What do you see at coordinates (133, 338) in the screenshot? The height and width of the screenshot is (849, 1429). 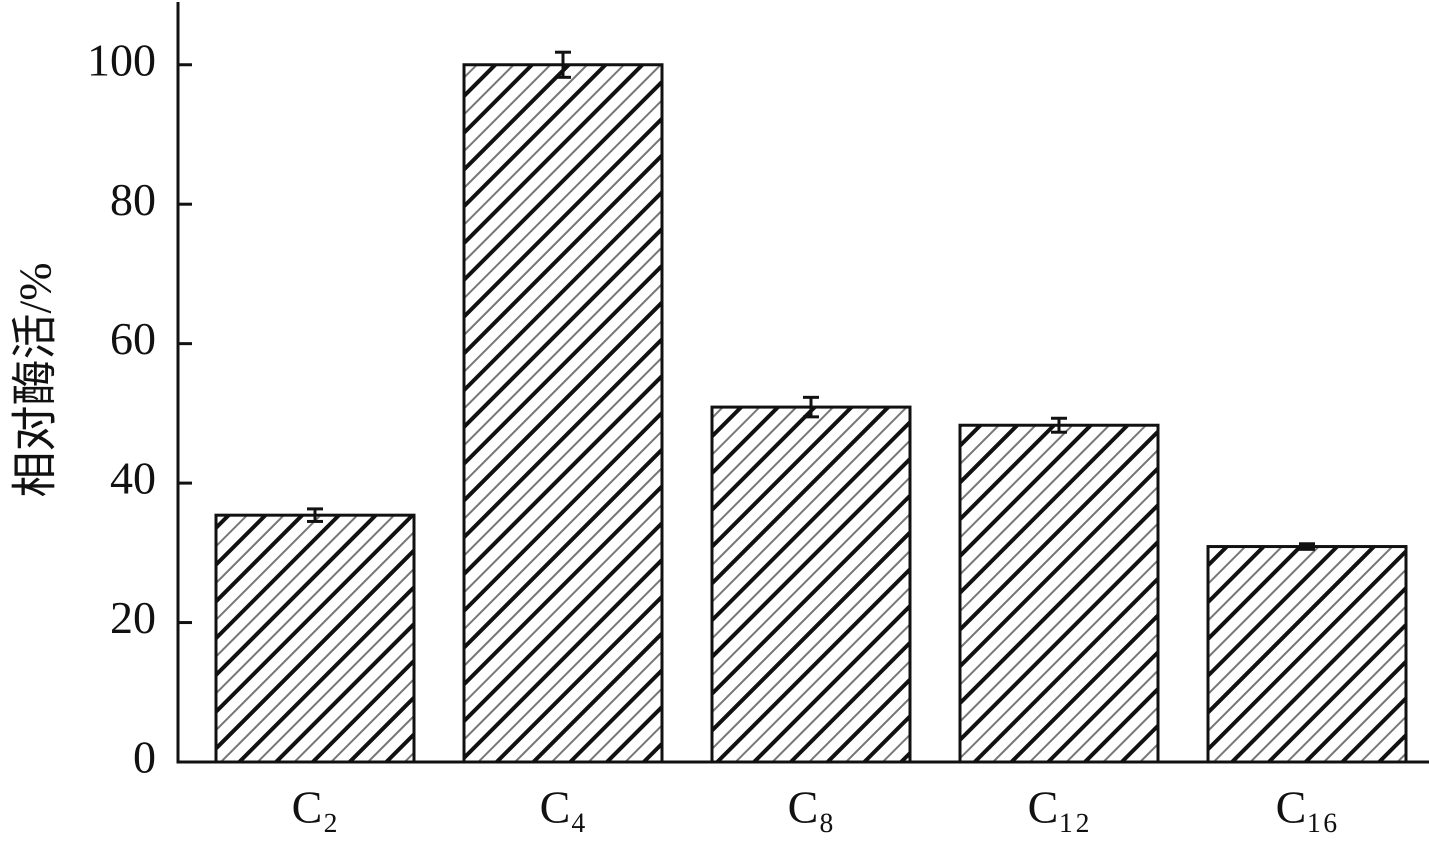 I see `y-tick-label: 60` at bounding box center [133, 338].